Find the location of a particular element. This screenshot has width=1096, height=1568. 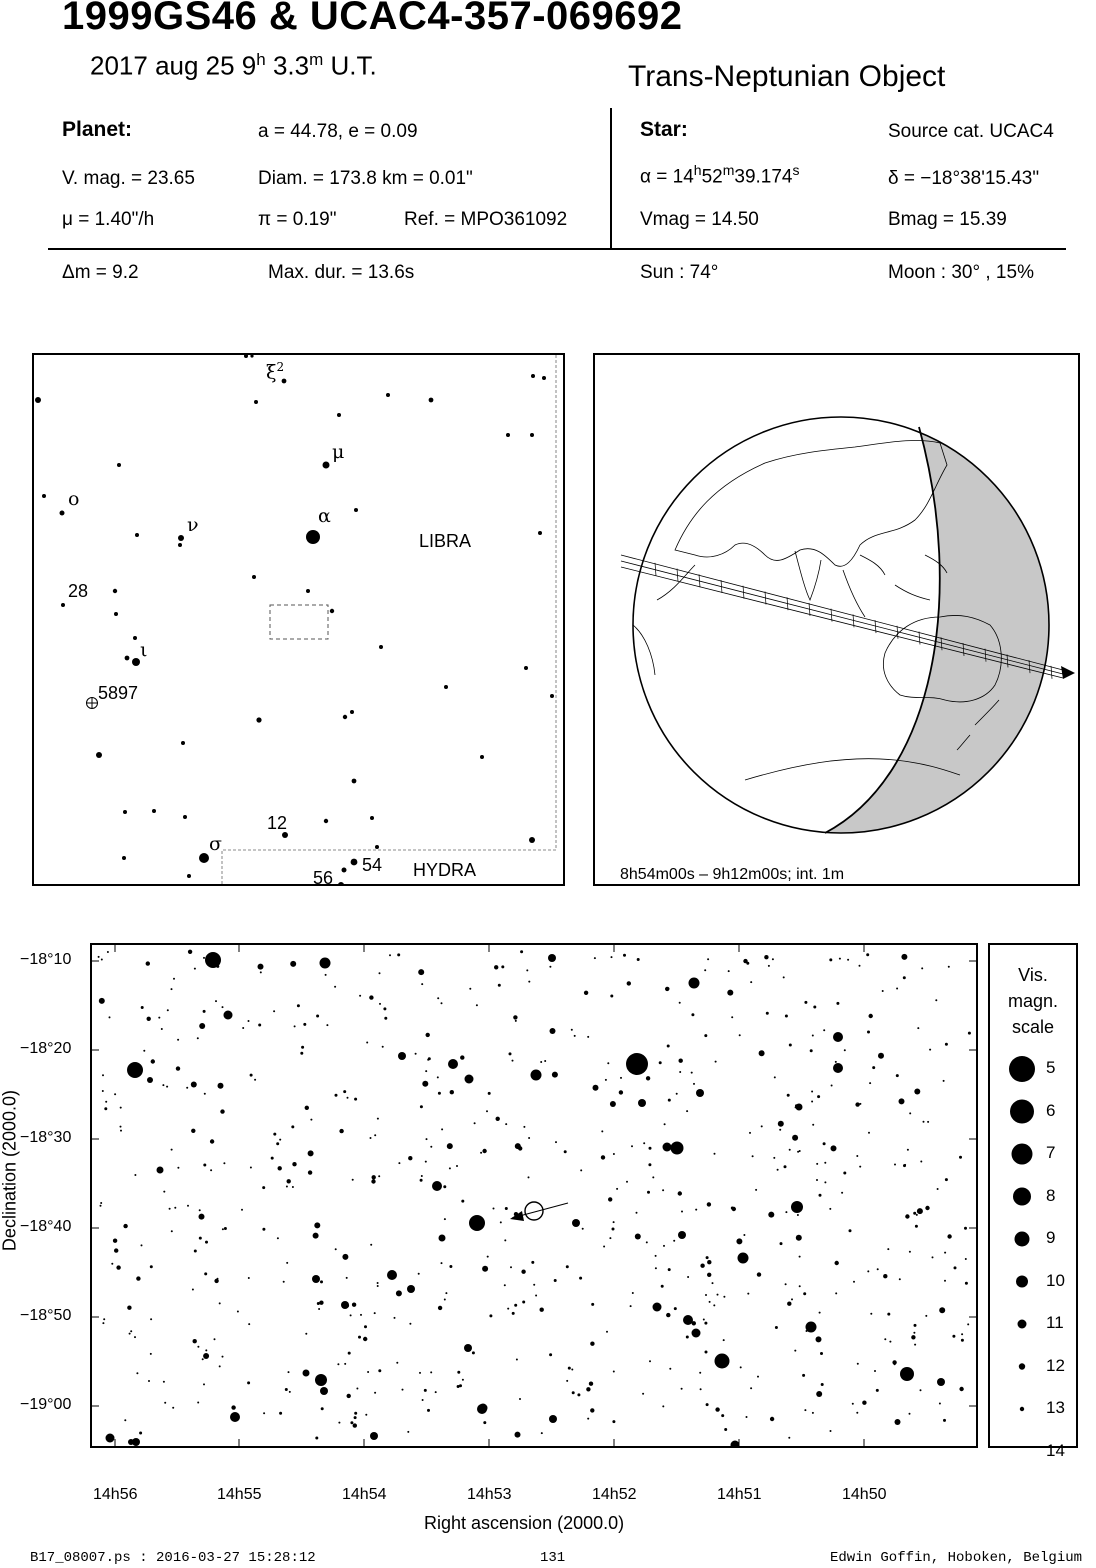

page-title: 1999GS46 & UCAC4-357-069692 is located at coordinates (372, 19).